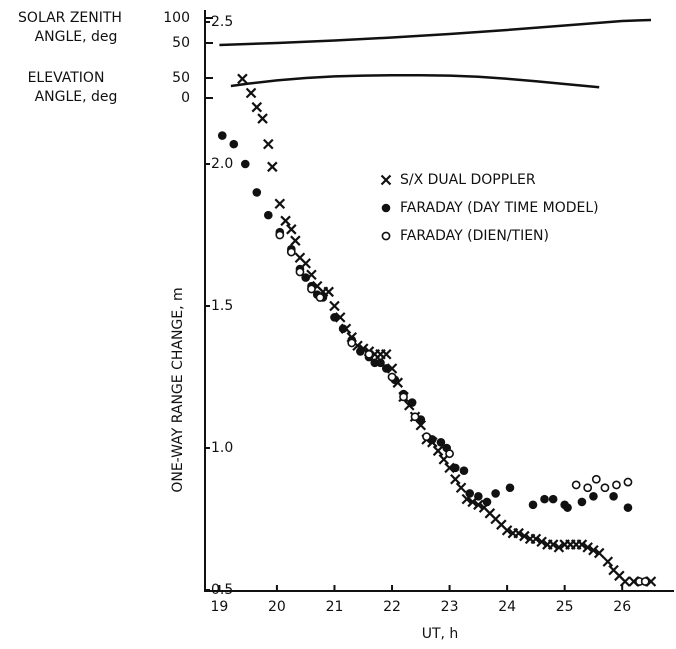  I want to click on zenith-label: SOLAR ZENITH, so click(70, 18).